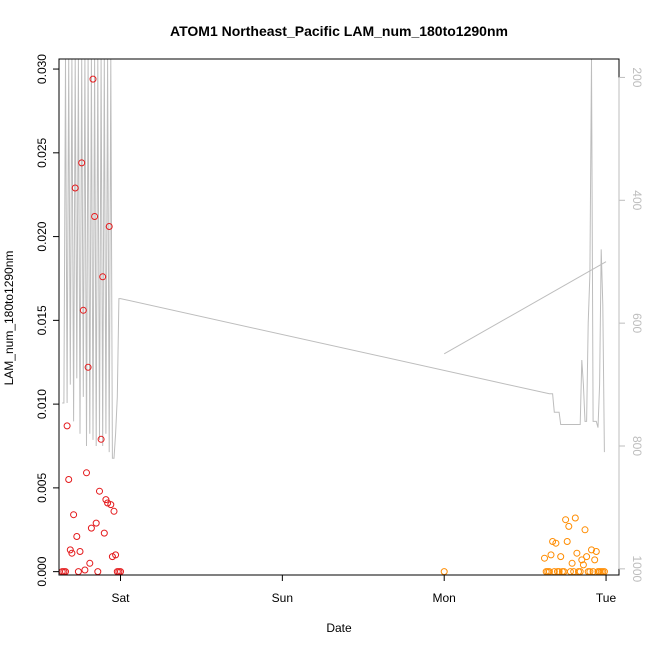 This screenshot has width=650, height=655. What do you see at coordinates (42, 69) in the screenshot?
I see `y-tick-label: 0.030` at bounding box center [42, 69].